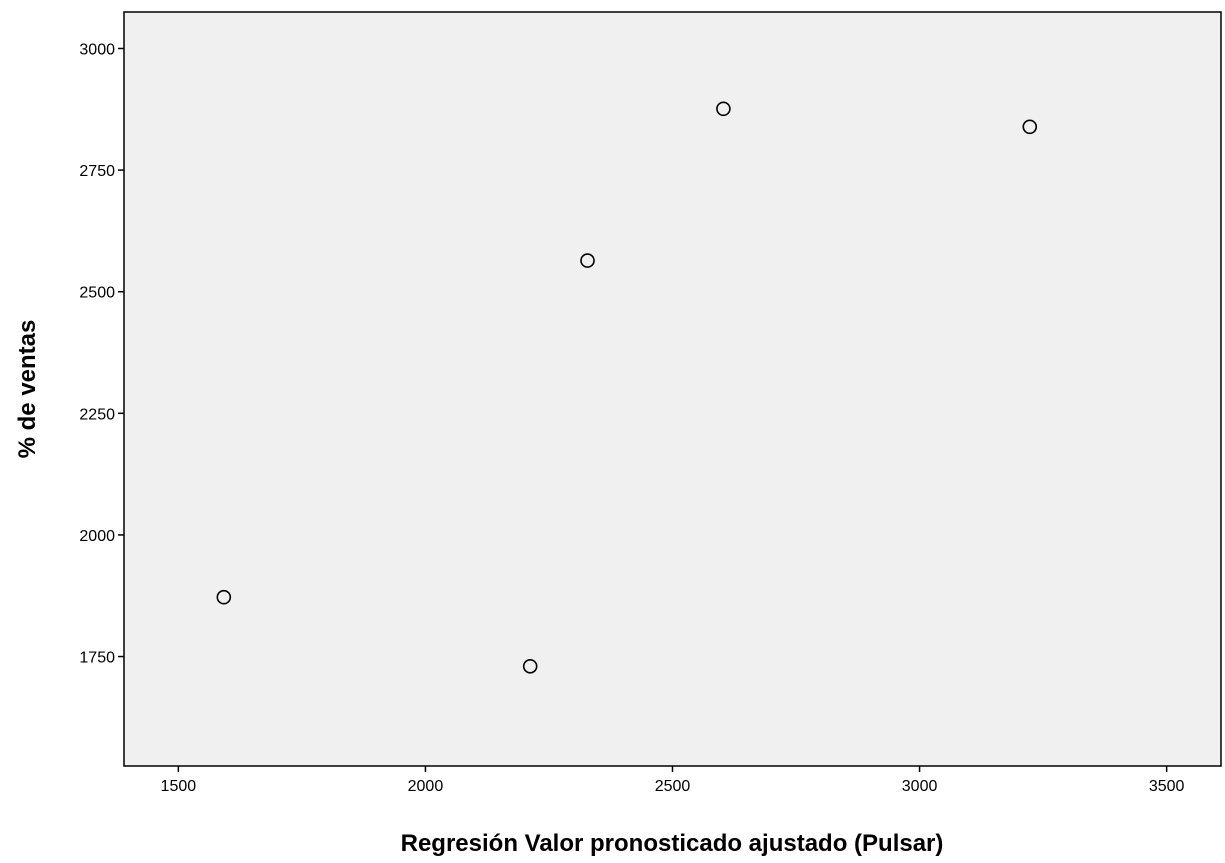  What do you see at coordinates (97, 414) in the screenshot?
I see `y-tick-label: 2250` at bounding box center [97, 414].